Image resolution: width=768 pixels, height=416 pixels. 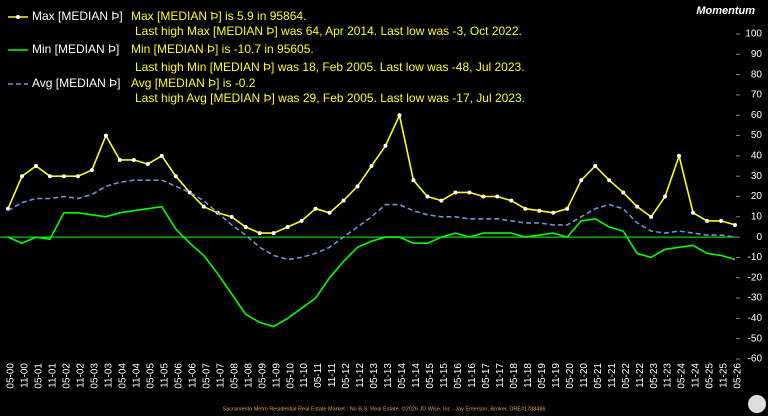 I want to click on x-tick-label: 11-16, so click(x=472, y=375).